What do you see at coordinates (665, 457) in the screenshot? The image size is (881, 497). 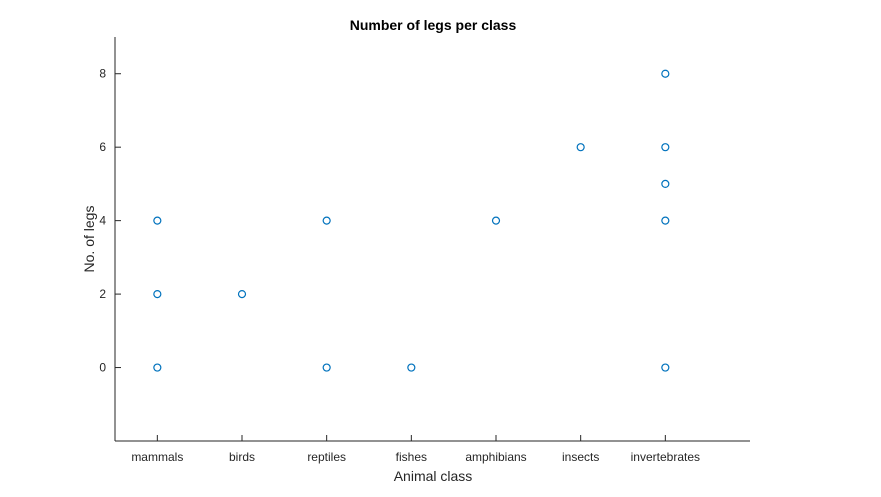 I see `x-tick-label: invertebrates` at bounding box center [665, 457].